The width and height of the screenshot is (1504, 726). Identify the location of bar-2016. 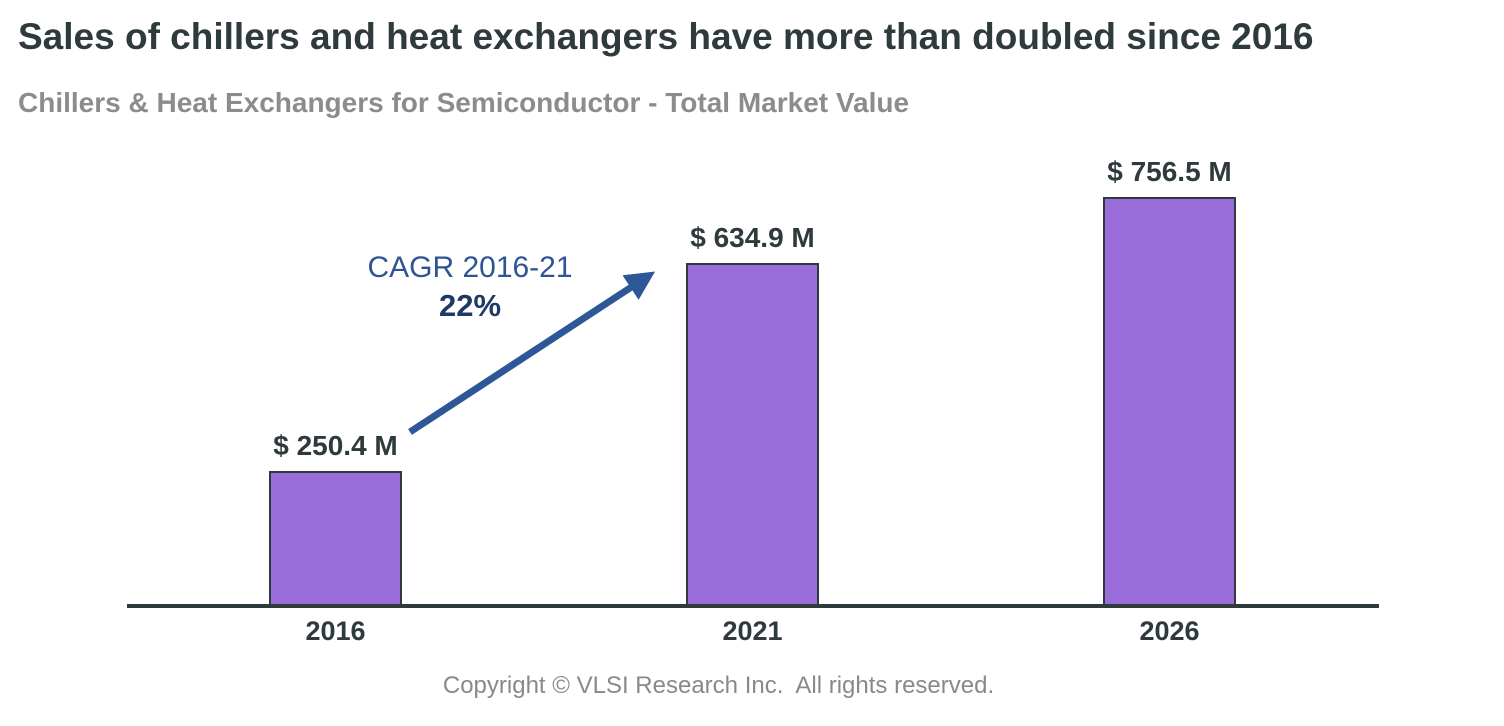
(335, 539).